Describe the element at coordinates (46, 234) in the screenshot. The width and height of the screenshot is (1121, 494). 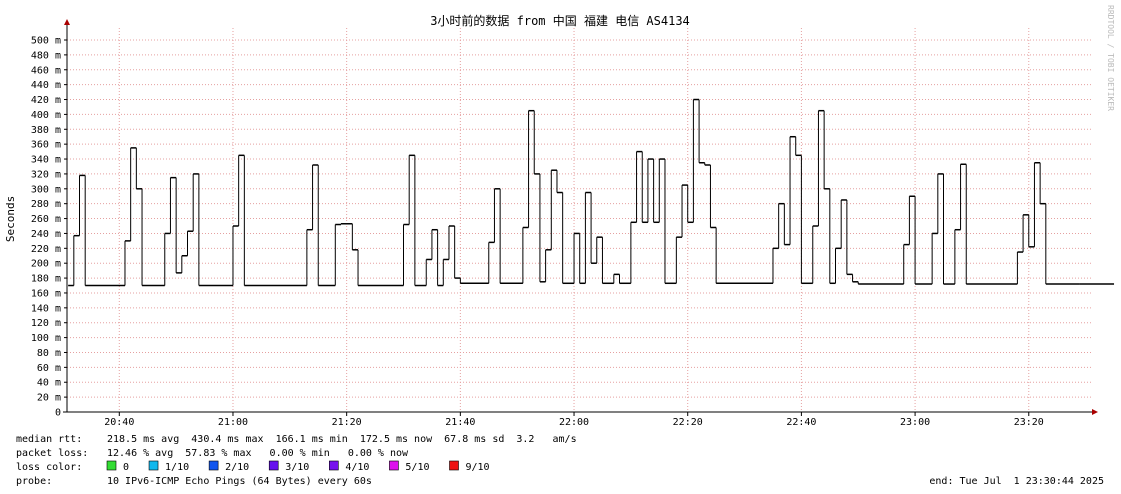
I see `y-tick-label: 240 m` at that location.